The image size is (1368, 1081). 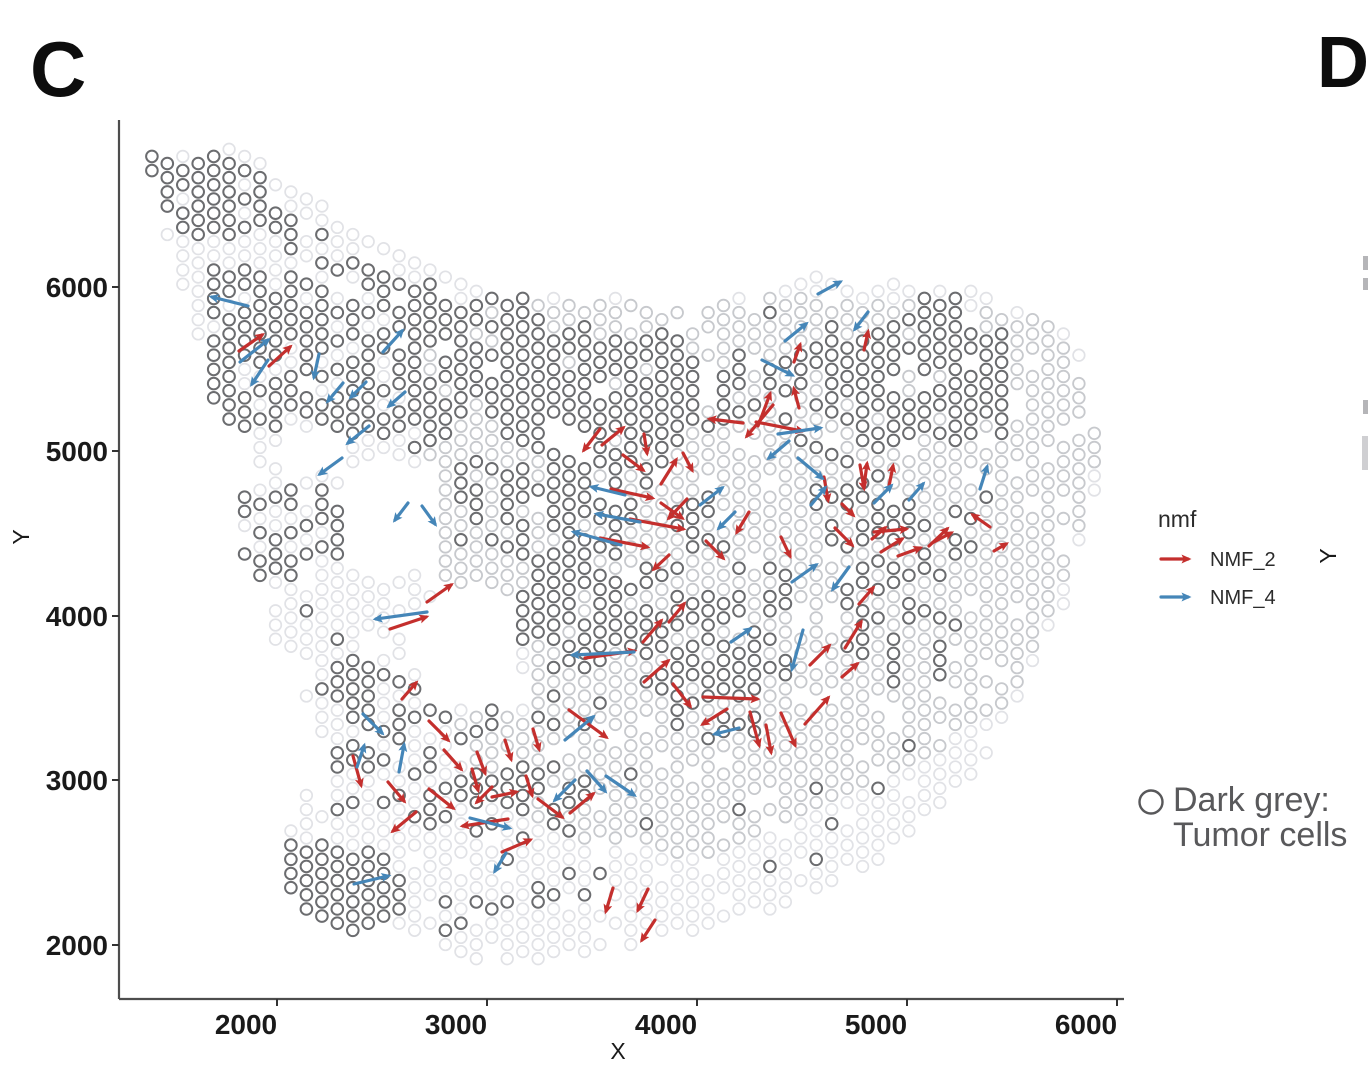 What do you see at coordinates (1243, 598) in the screenshot?
I see `svg-text: NMF_4` at bounding box center [1243, 598].